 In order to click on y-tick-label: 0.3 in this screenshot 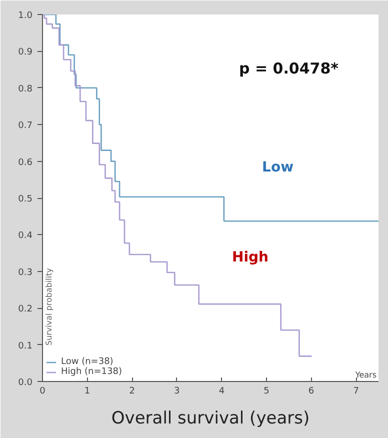, I will do `click(25, 273)`.